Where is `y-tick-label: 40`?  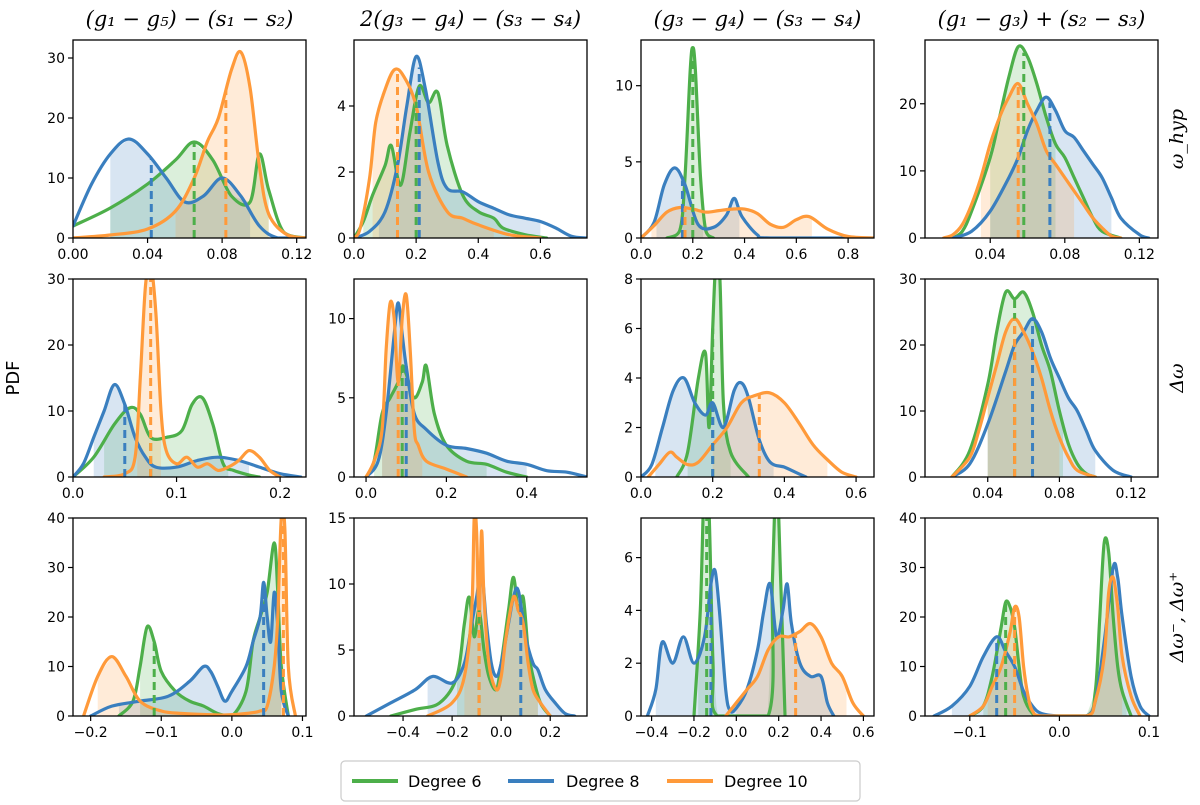 y-tick-label: 40 is located at coordinates (56, 519).